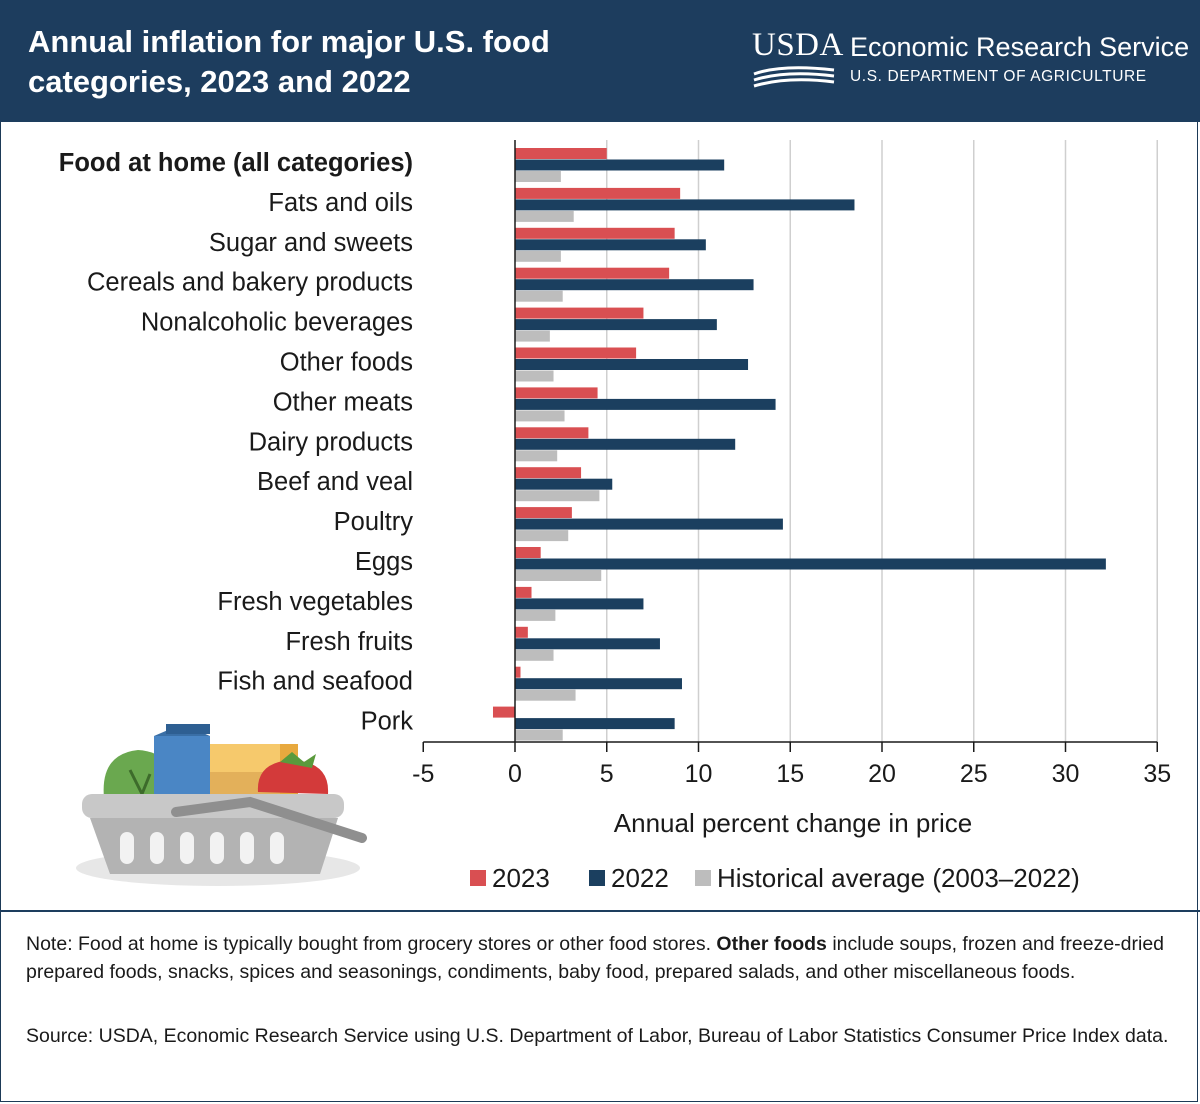 The height and width of the screenshot is (1104, 1200). Describe the element at coordinates (298, 760) in the screenshot. I see `strawberry-leaves` at that location.